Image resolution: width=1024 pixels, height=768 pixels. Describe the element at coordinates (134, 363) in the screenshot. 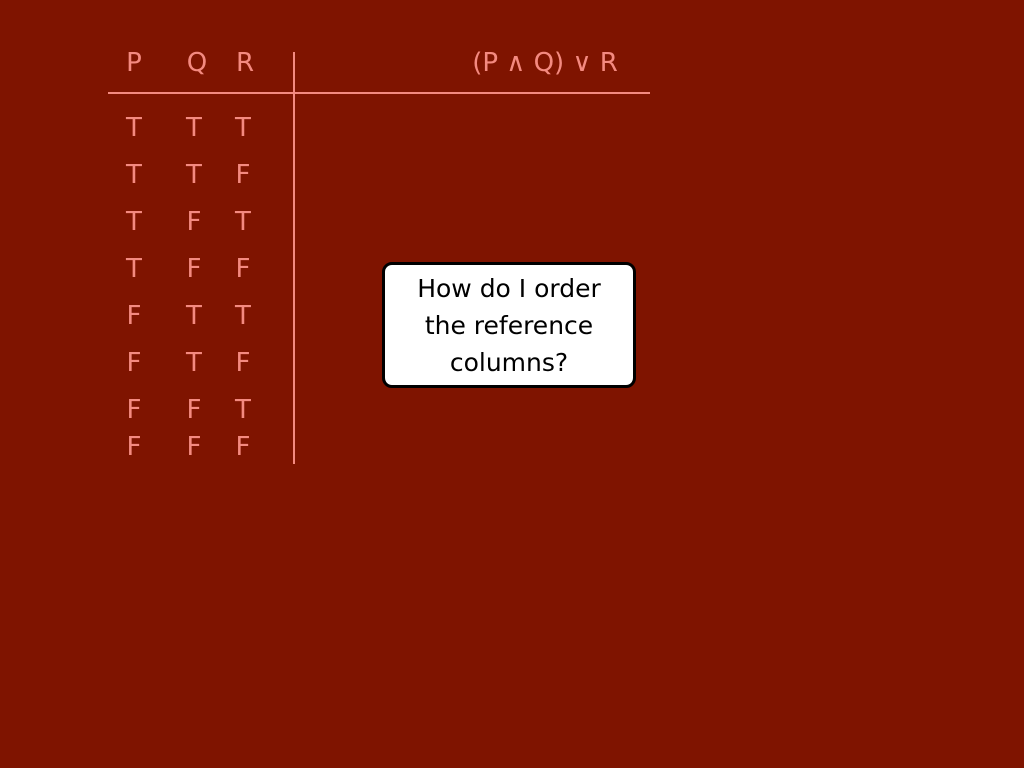

I see `row-6-p: F` at that location.